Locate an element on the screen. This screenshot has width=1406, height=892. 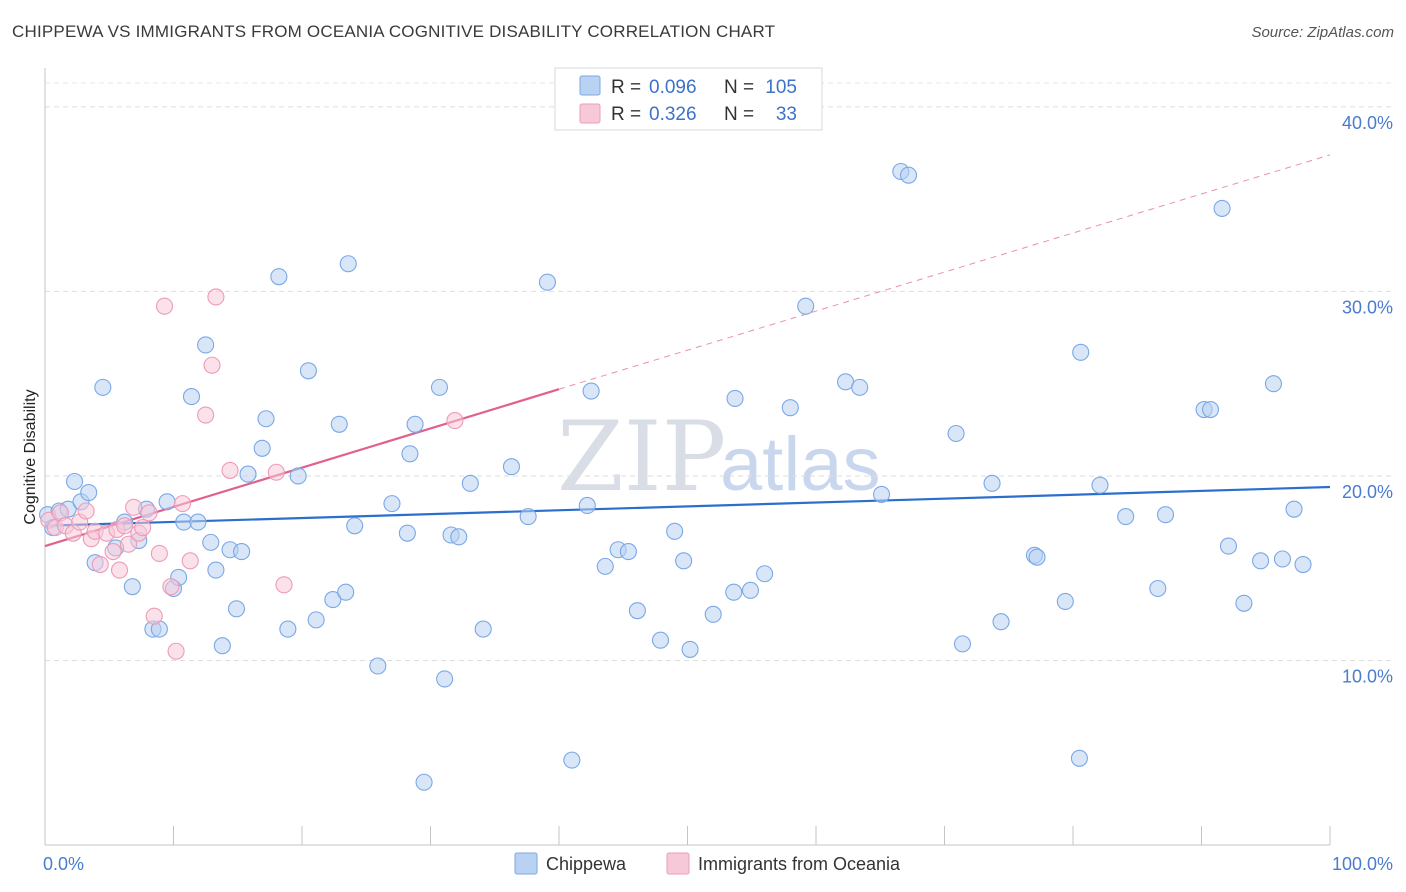
legend-swatch-chippewa is located at coordinates (590, 85).